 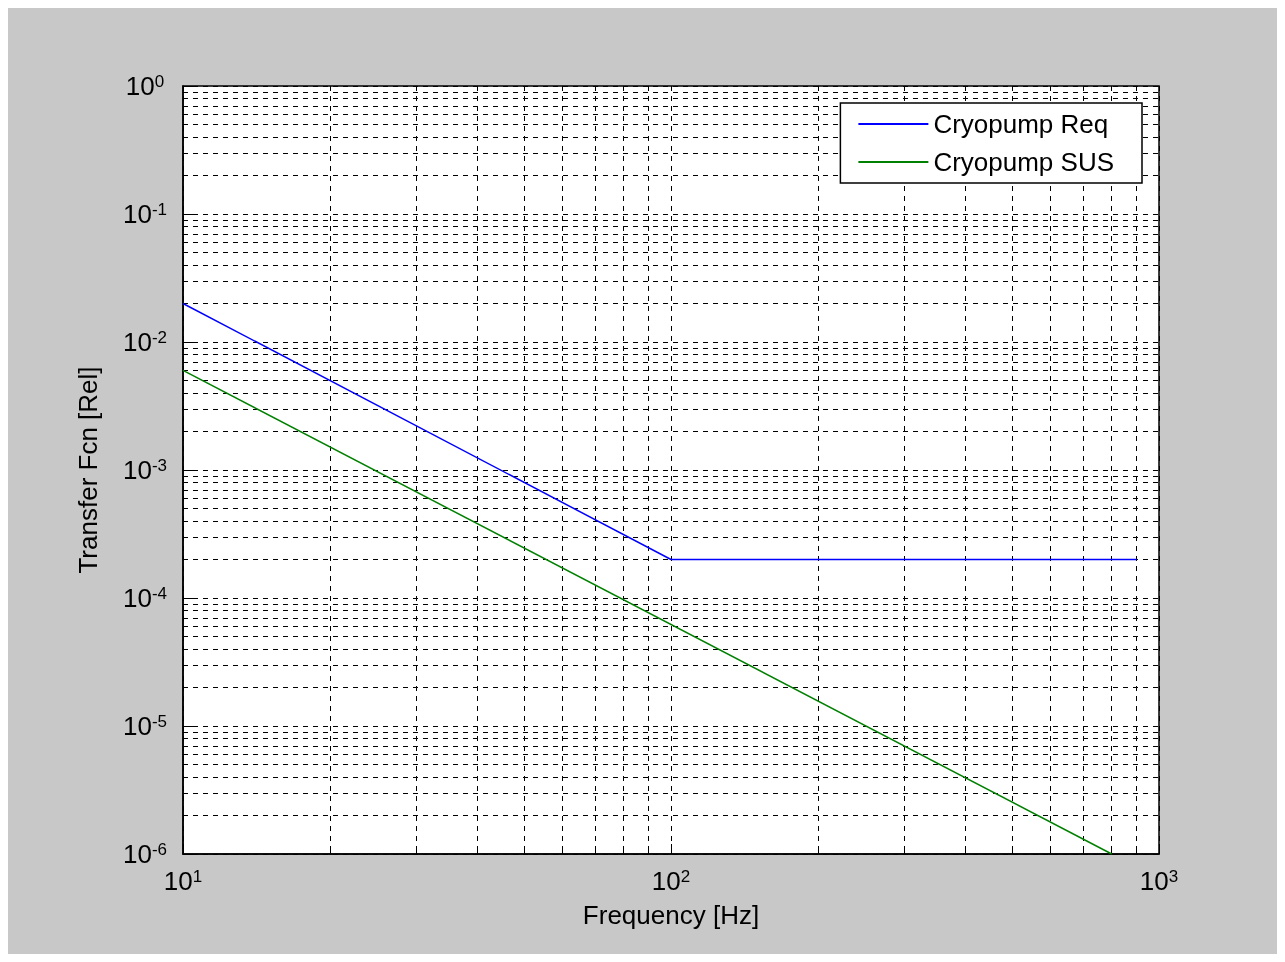 What do you see at coordinates (671, 915) in the screenshot?
I see `x-axis-title: Frequency [Hz]` at bounding box center [671, 915].